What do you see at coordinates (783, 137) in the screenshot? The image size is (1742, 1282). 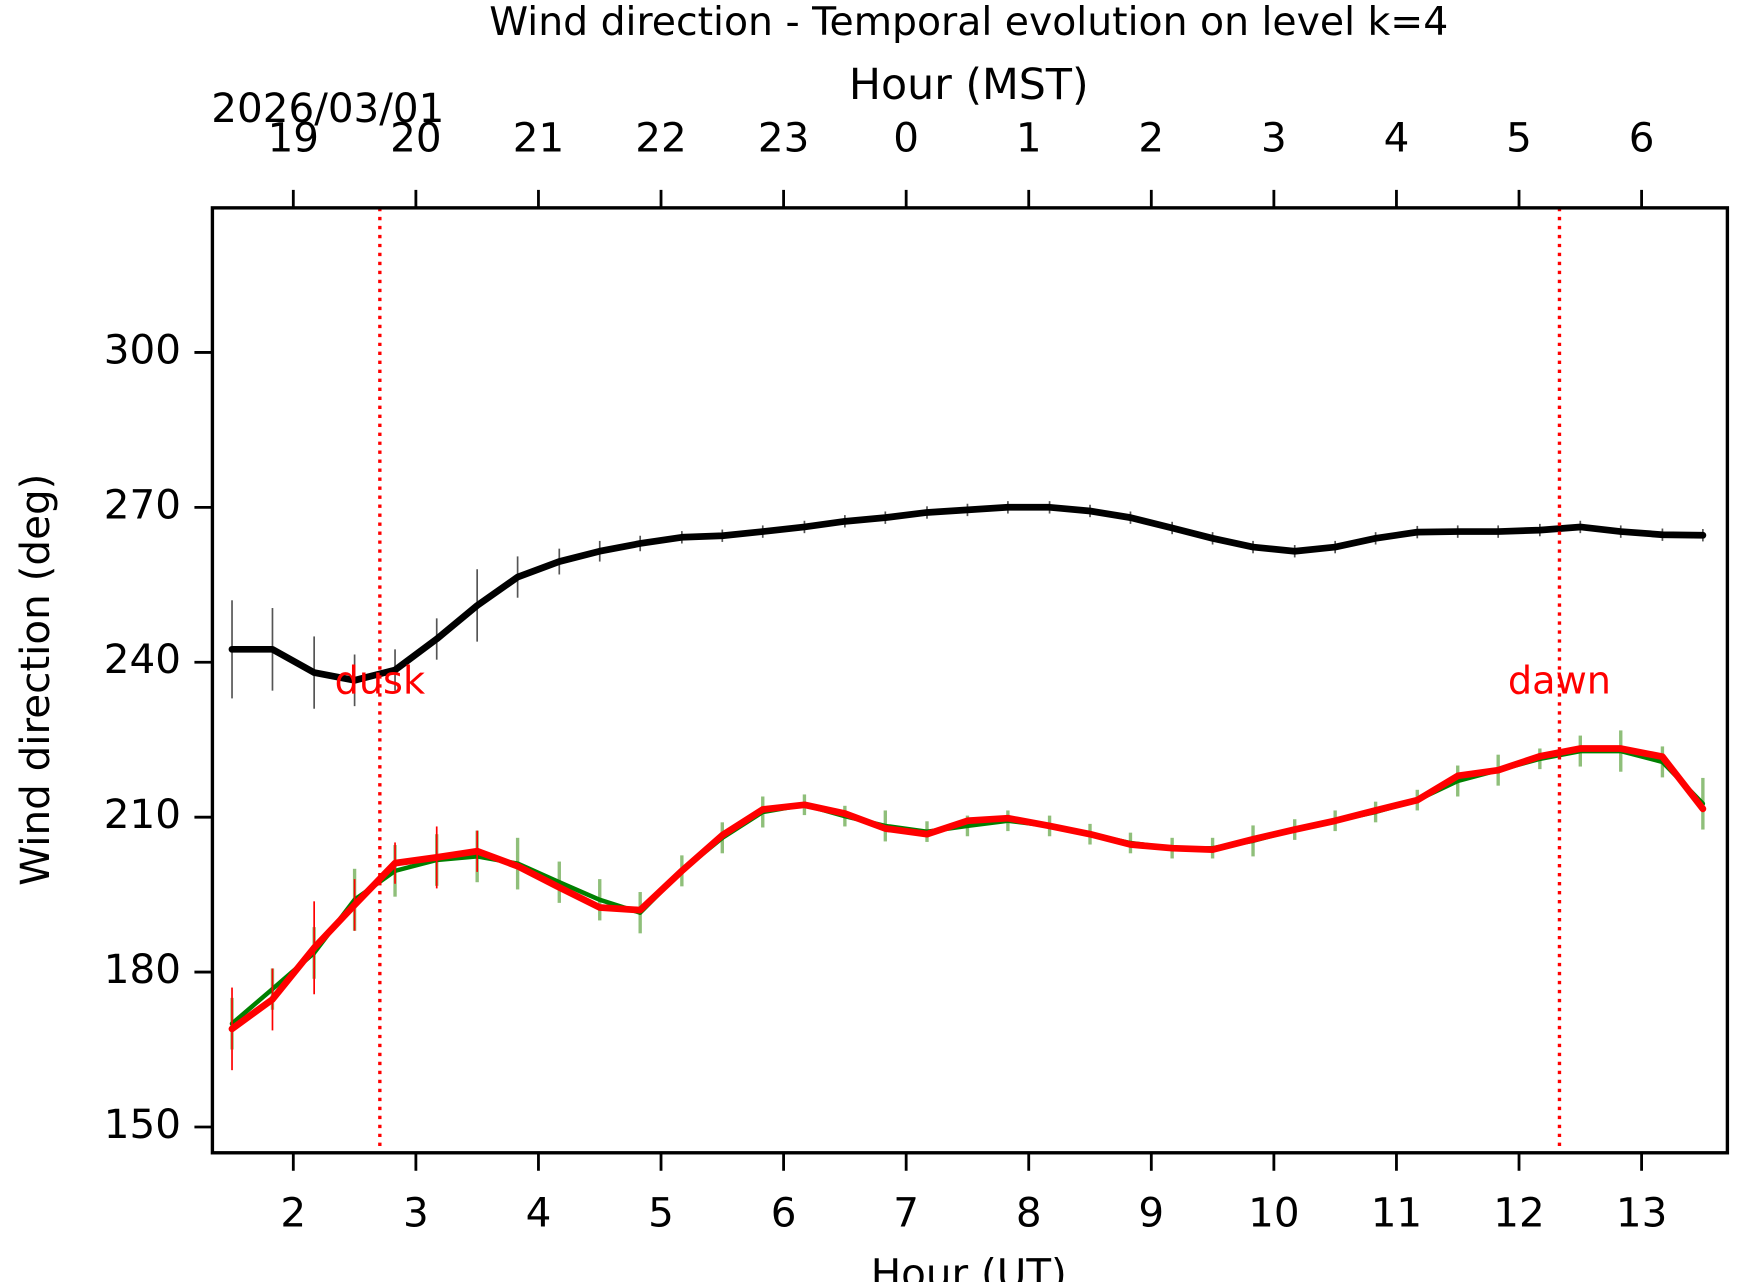 I see `x2-tick-label: 23` at bounding box center [783, 137].